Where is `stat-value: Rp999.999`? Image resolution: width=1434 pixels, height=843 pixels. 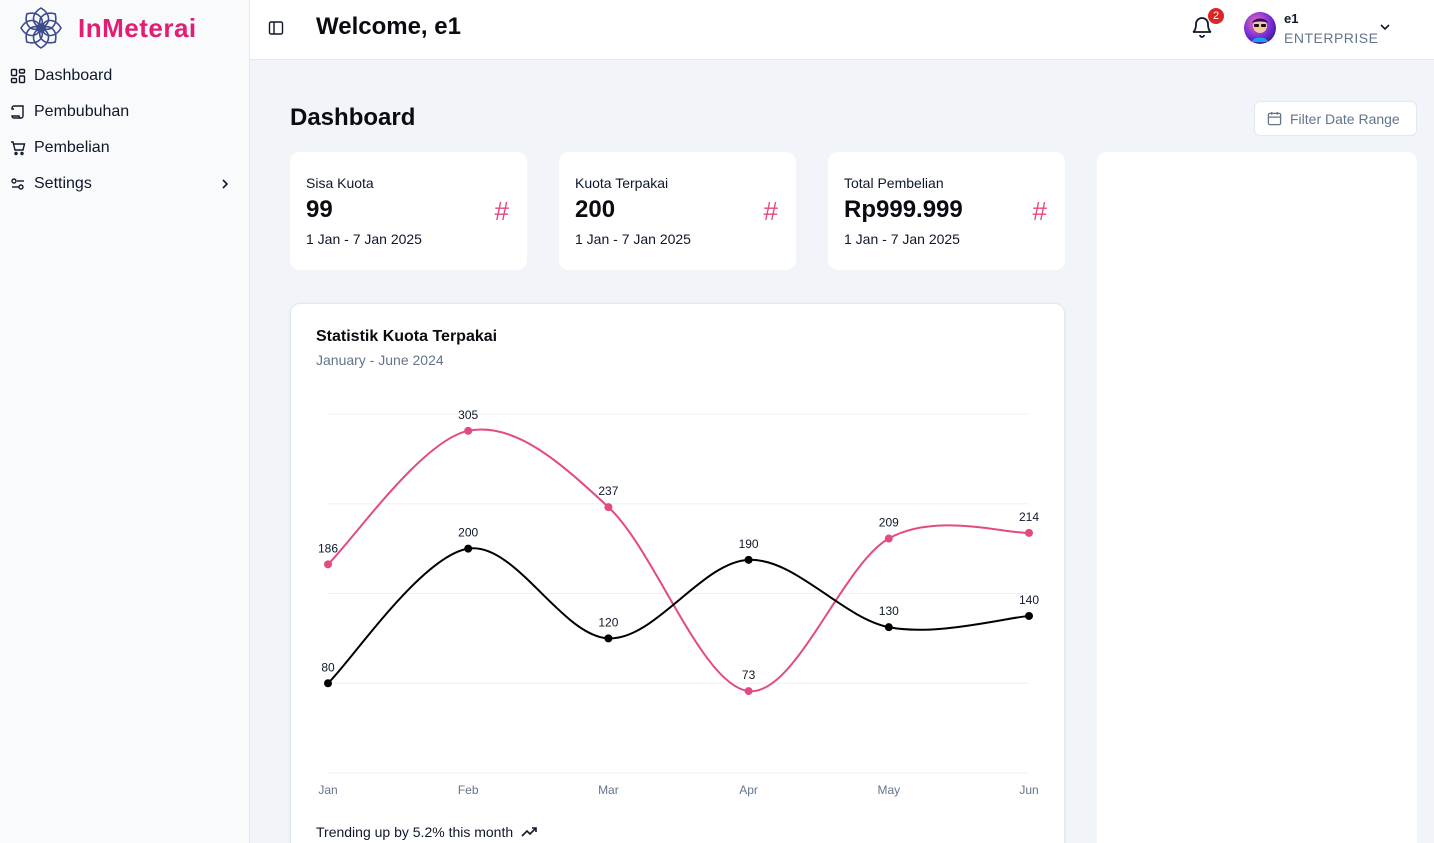
stat-value: Rp999.999 is located at coordinates (903, 209).